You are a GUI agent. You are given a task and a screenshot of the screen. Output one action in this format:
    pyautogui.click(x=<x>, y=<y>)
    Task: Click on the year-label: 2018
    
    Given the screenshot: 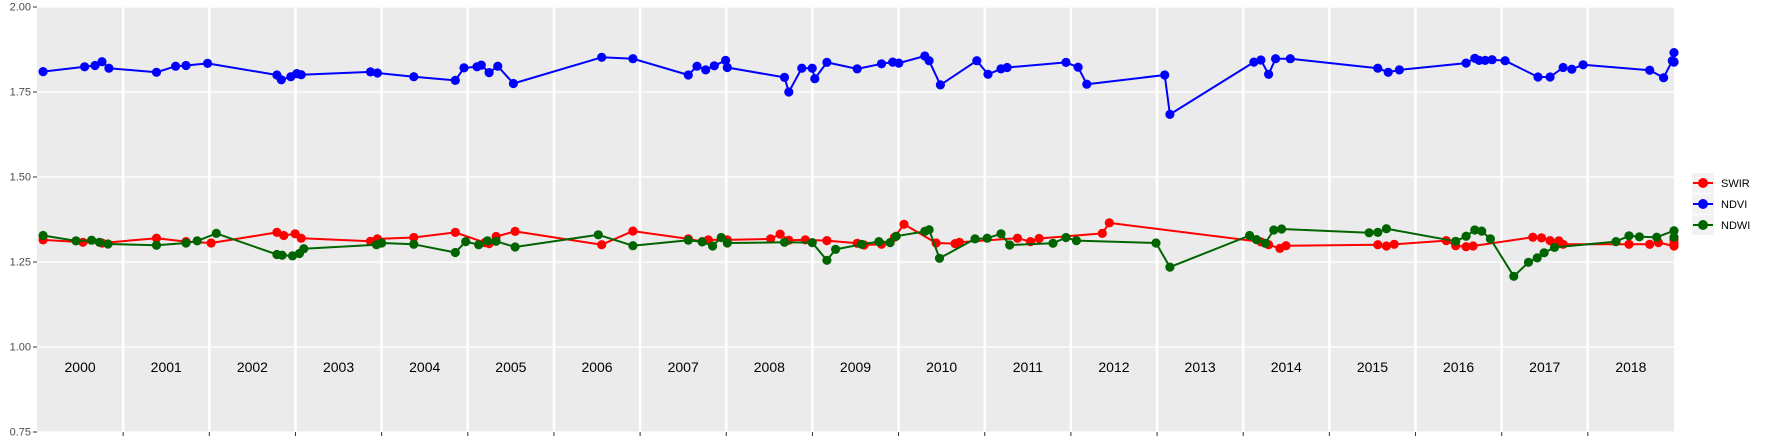 What is the action you would take?
    pyautogui.click(x=1630, y=367)
    